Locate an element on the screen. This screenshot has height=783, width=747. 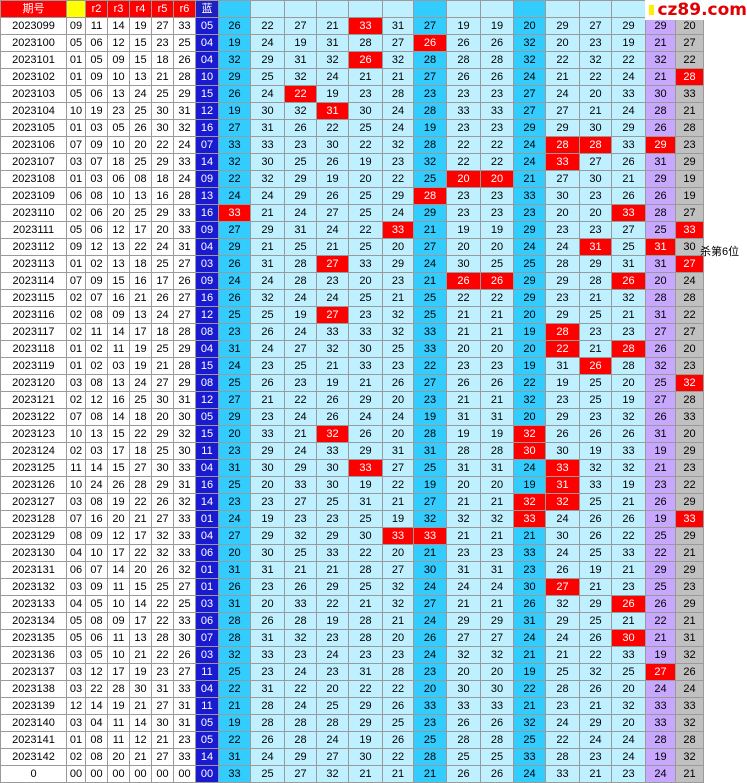
red-ball-cell: 19 is located at coordinates (118, 706).